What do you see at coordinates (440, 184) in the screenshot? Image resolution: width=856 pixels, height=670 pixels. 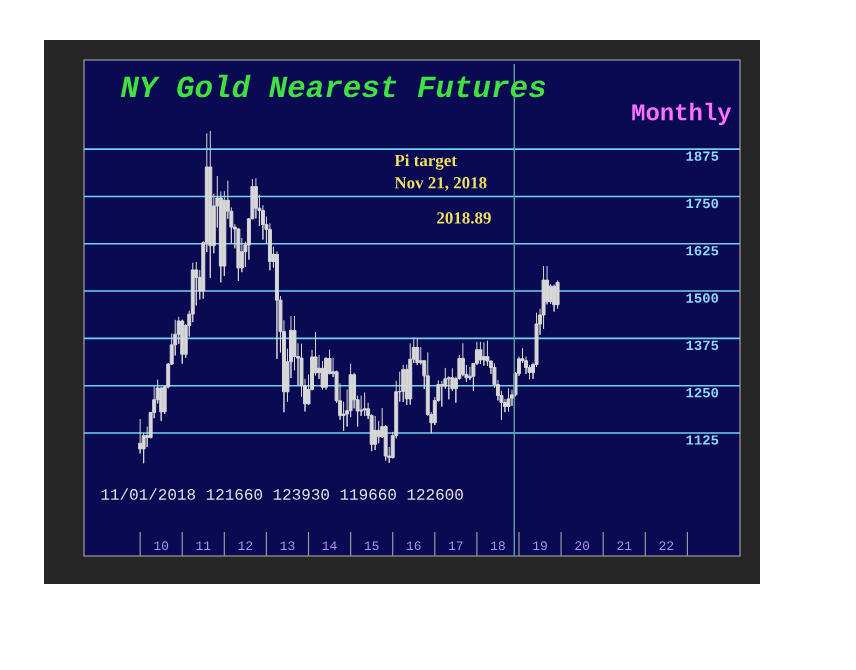 I see `annotation: Nov 21, 2018` at bounding box center [440, 184].